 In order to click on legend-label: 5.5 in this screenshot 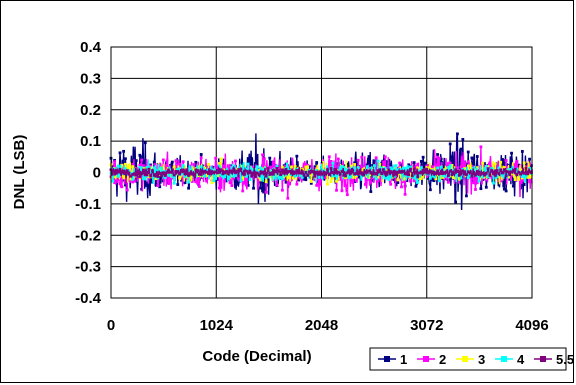, I will do `click(565, 359)`.